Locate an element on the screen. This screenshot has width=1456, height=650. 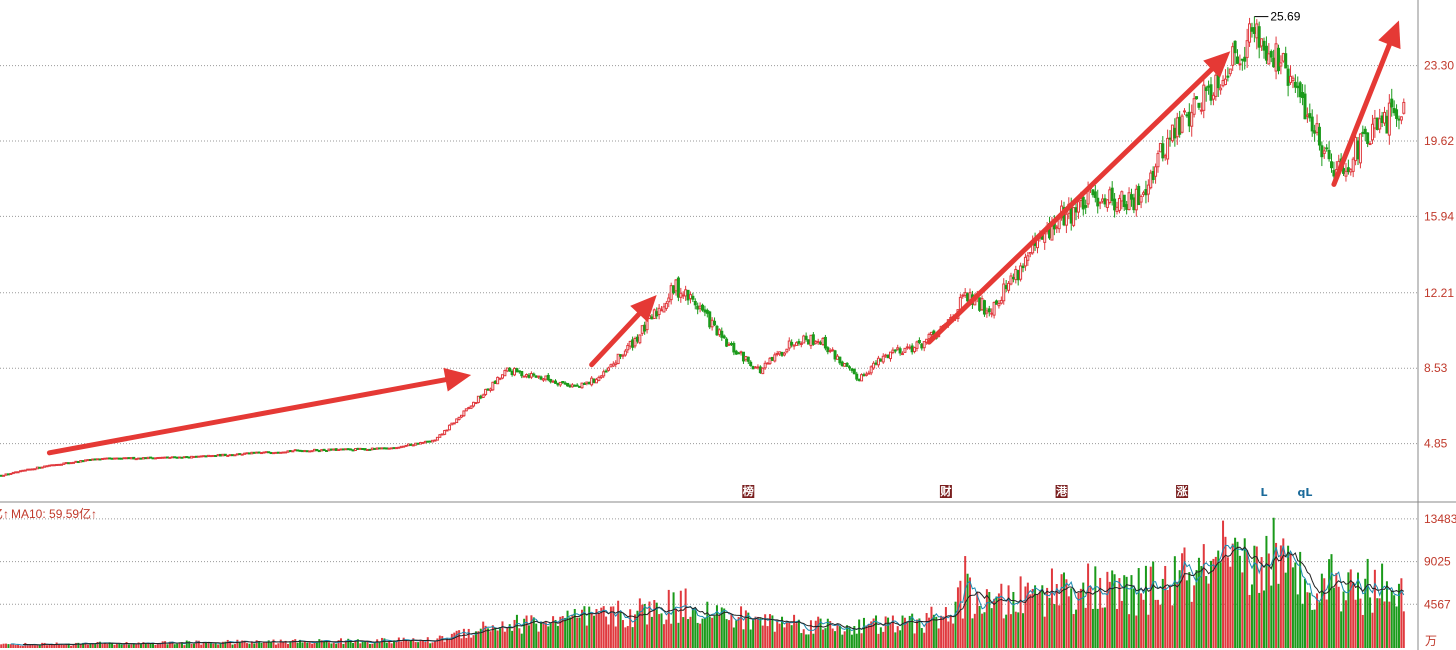
event-marker: 港 is located at coordinates (1062, 491).